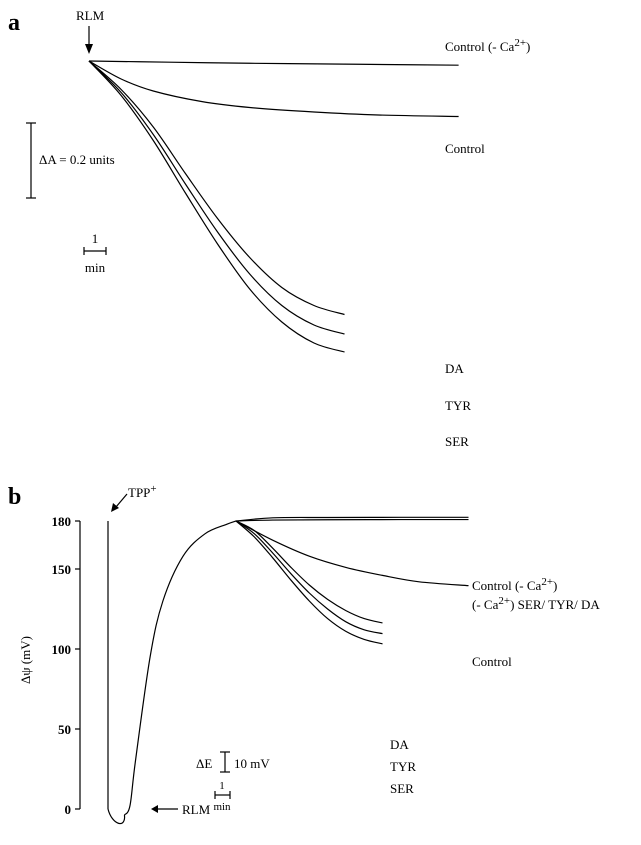 The width and height of the screenshot is (641, 845). I want to click on panel-b-trace-tyr, so click(309, 577).